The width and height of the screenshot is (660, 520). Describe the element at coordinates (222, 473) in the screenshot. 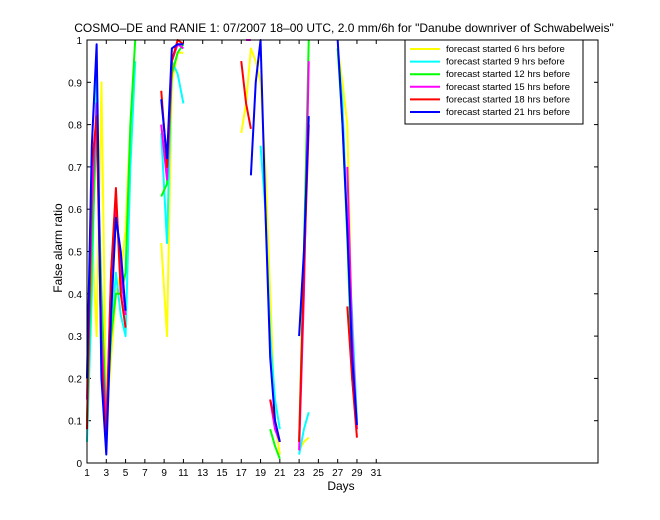

I see `x-tick-label: 15` at that location.